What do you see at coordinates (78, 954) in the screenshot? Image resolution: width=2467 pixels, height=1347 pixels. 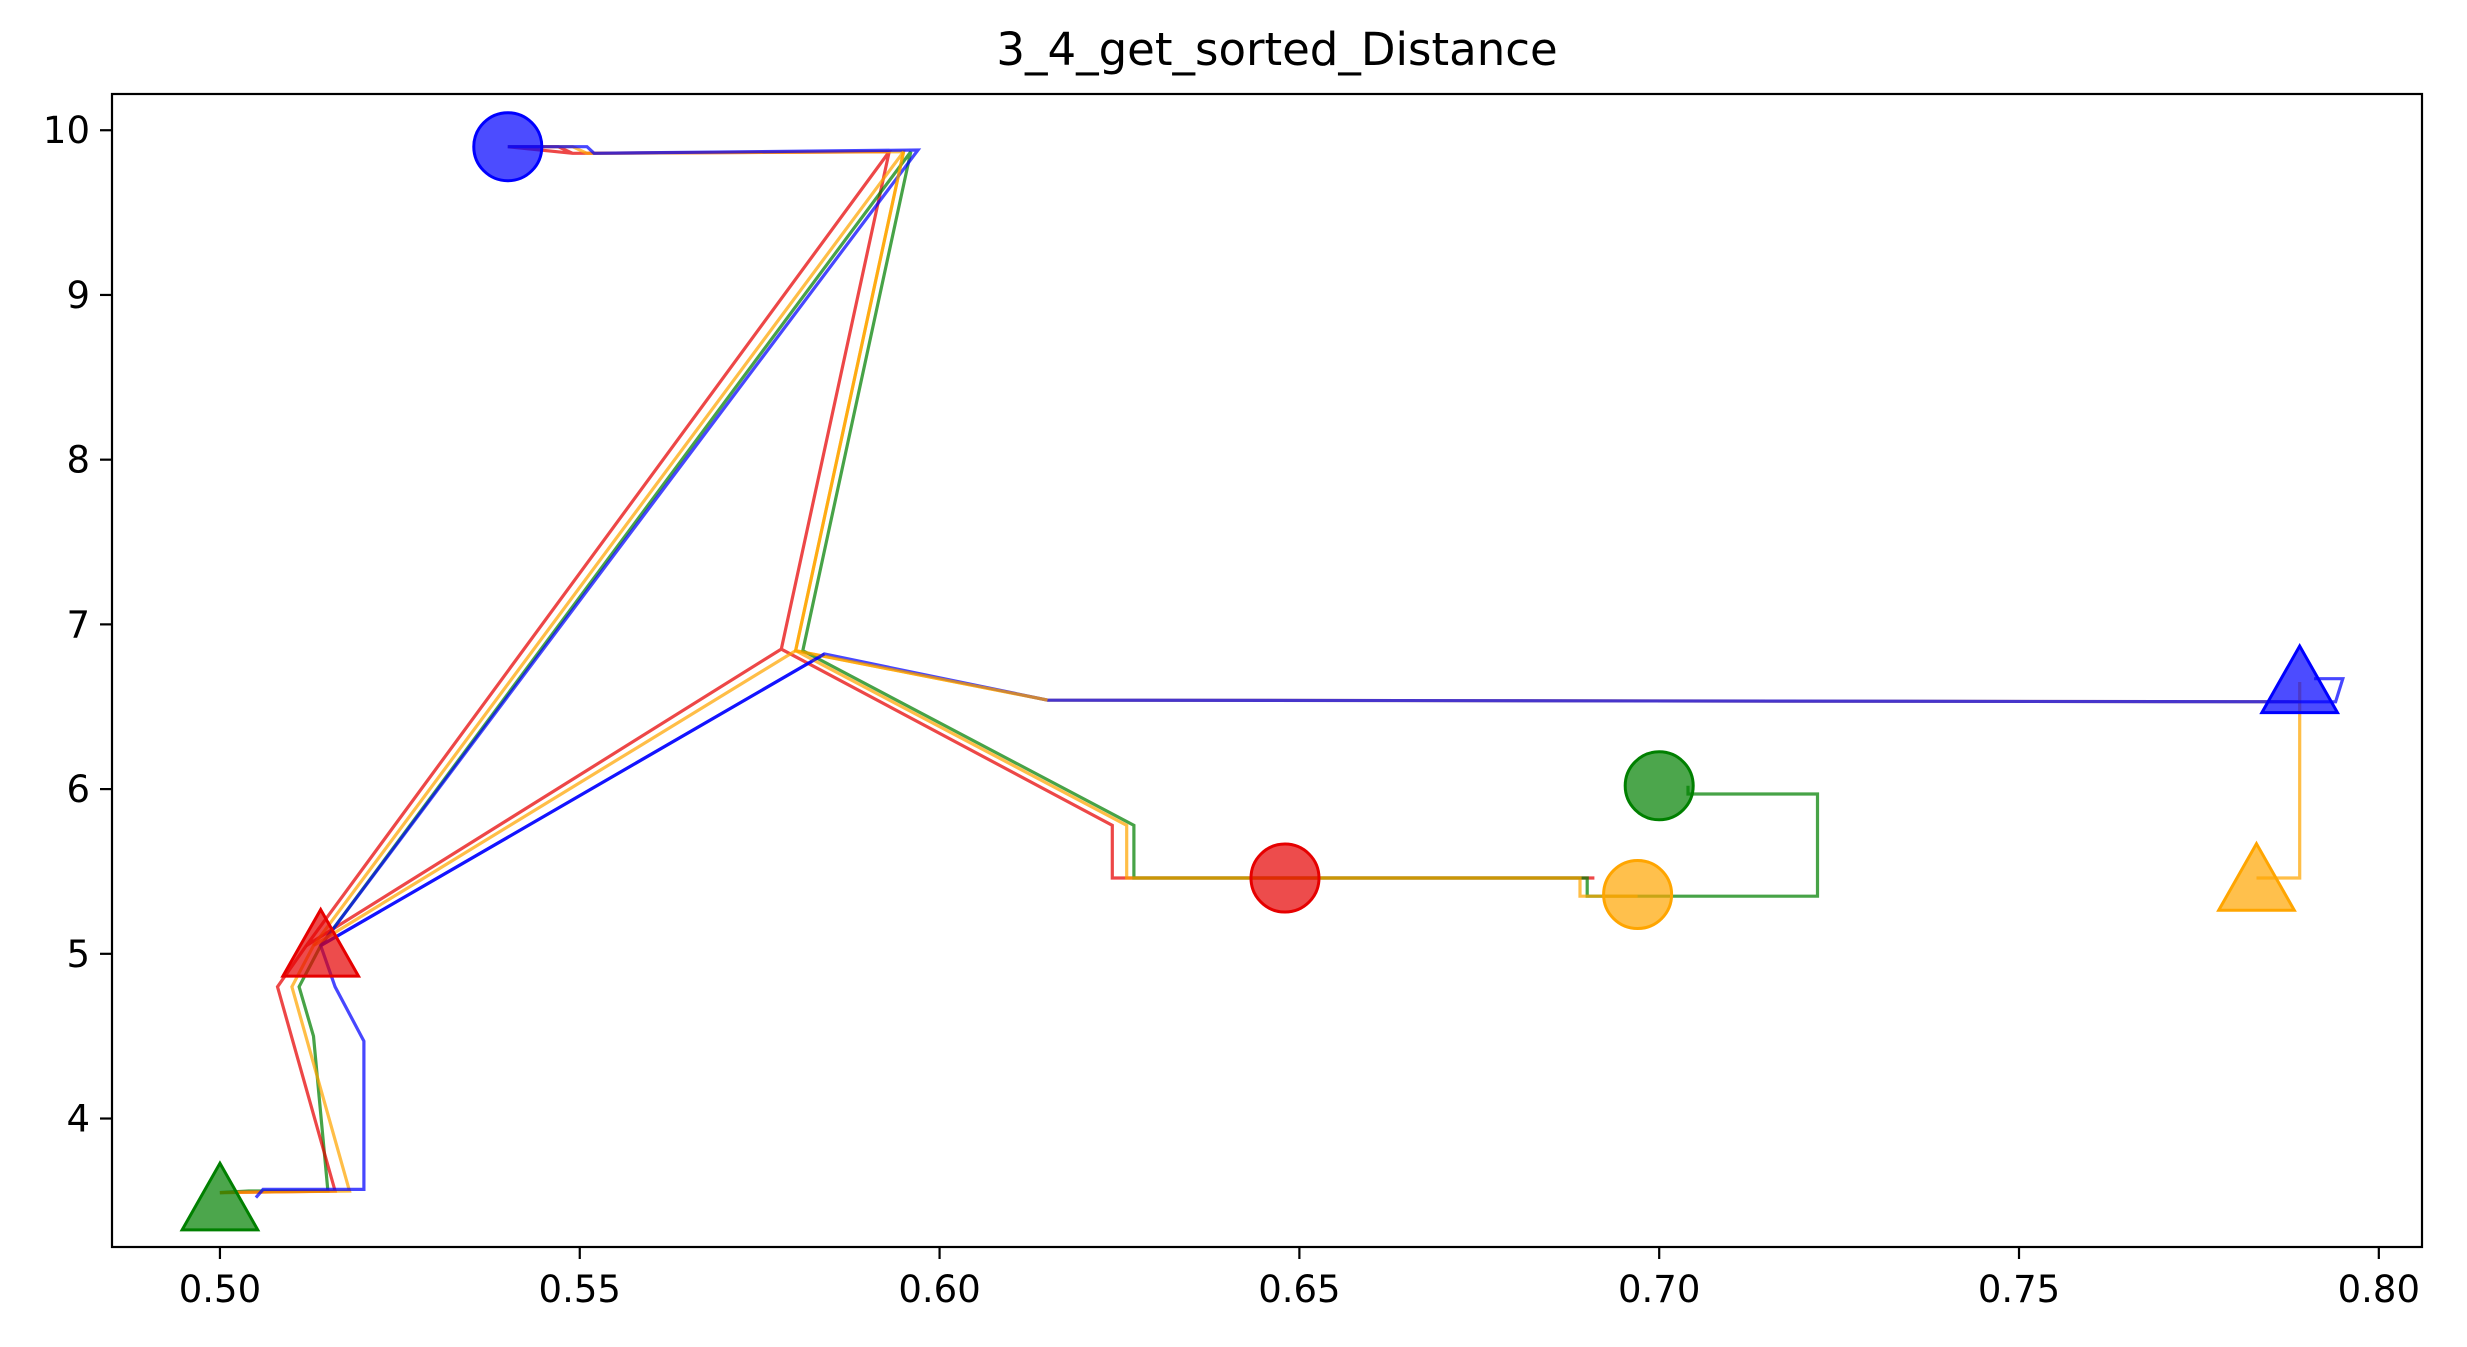 I see `y-tick-label-1: 5` at bounding box center [78, 954].